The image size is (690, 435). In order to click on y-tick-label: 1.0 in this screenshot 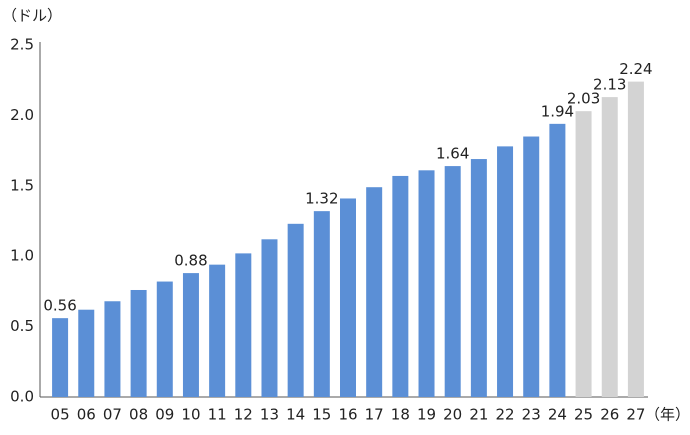, I will do `click(22, 256)`.